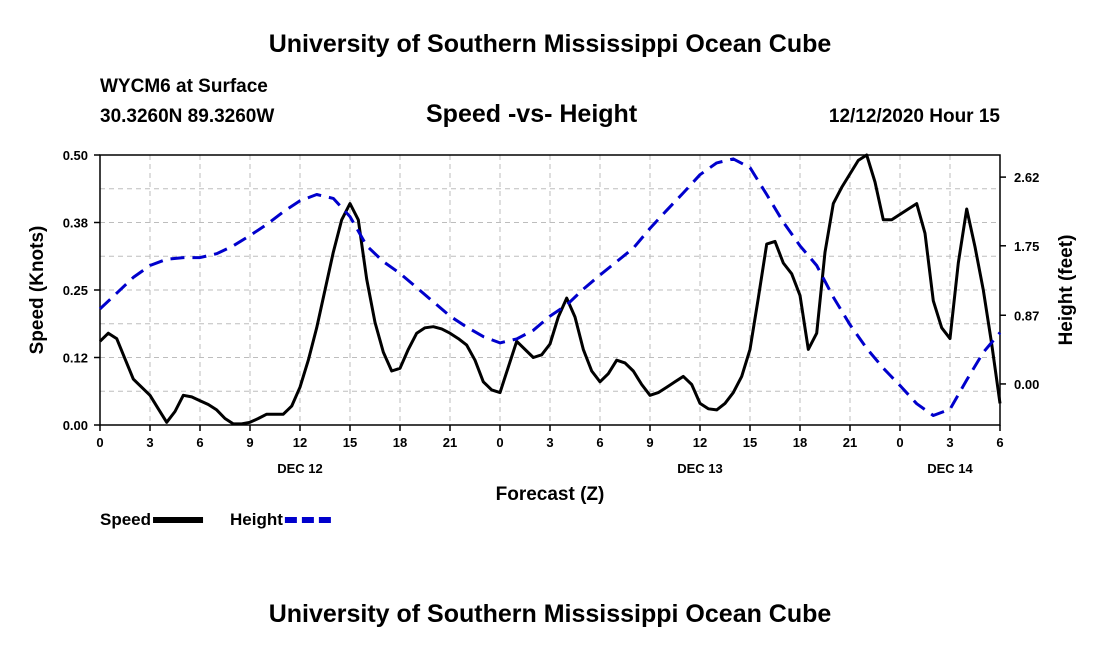  Describe the element at coordinates (950, 468) in the screenshot. I see `date-label: DEC 14` at that location.